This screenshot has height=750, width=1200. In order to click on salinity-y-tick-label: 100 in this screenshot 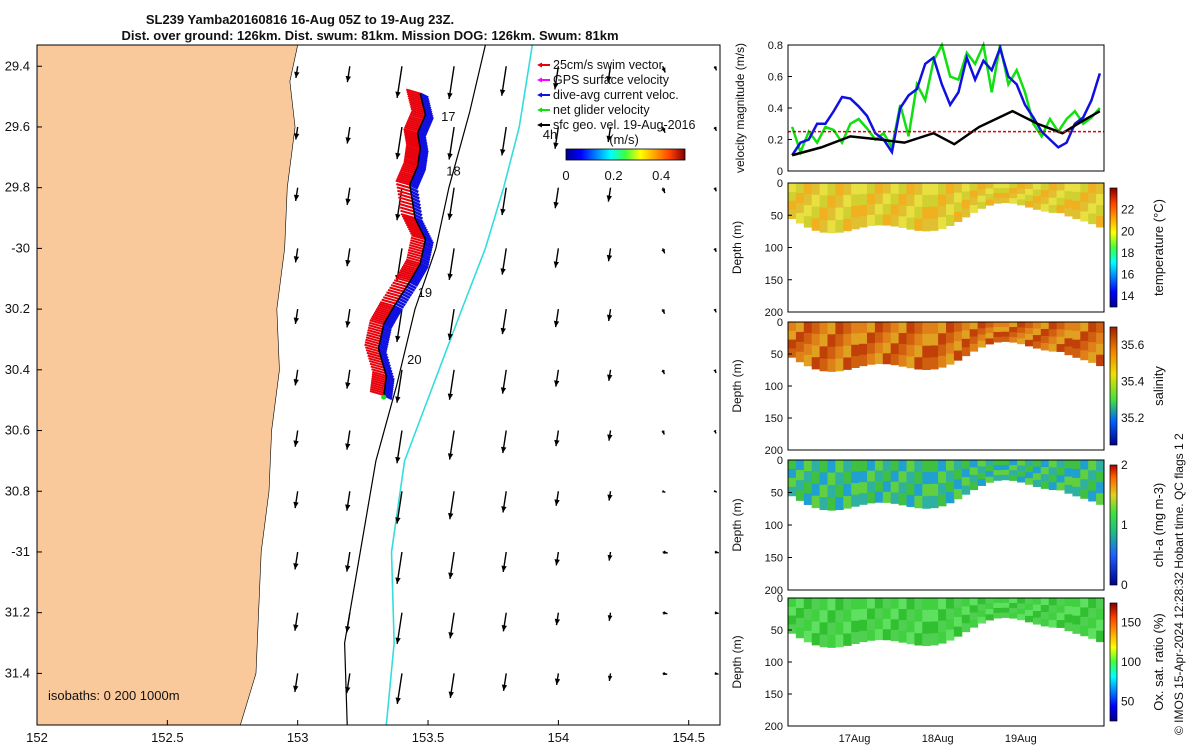, I will do `click(774, 387)`.